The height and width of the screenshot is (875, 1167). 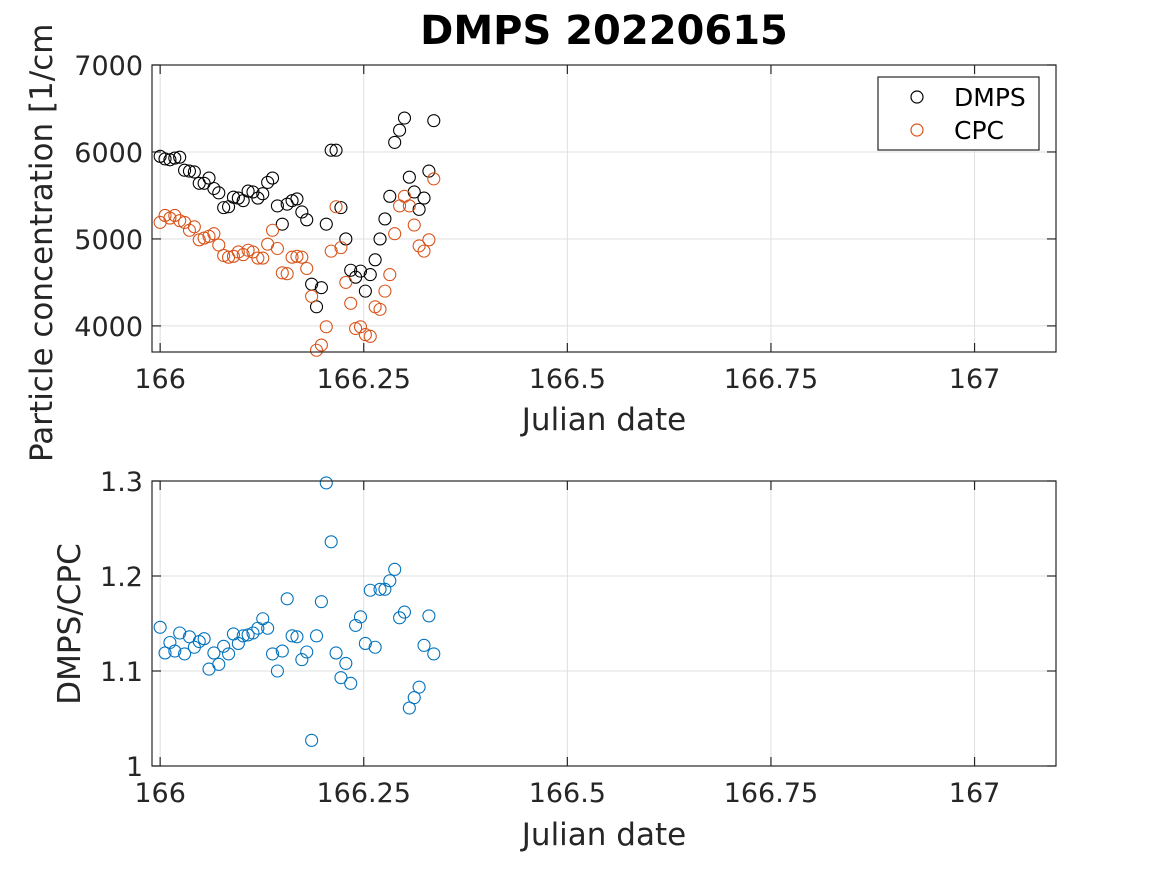 I want to click on y-tick-label: 1.1, so click(x=121, y=672).